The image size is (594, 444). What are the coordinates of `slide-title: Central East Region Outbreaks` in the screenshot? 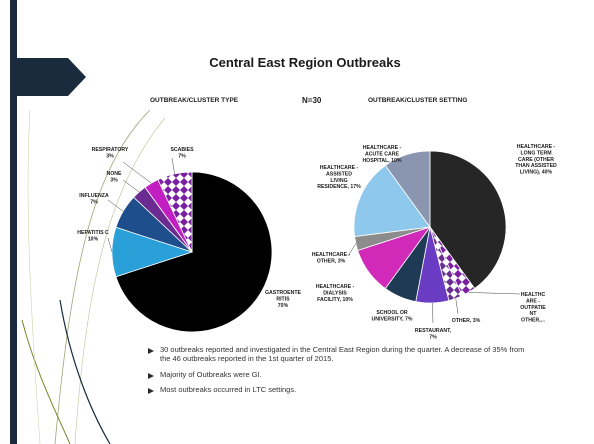 It's located at (305, 62).